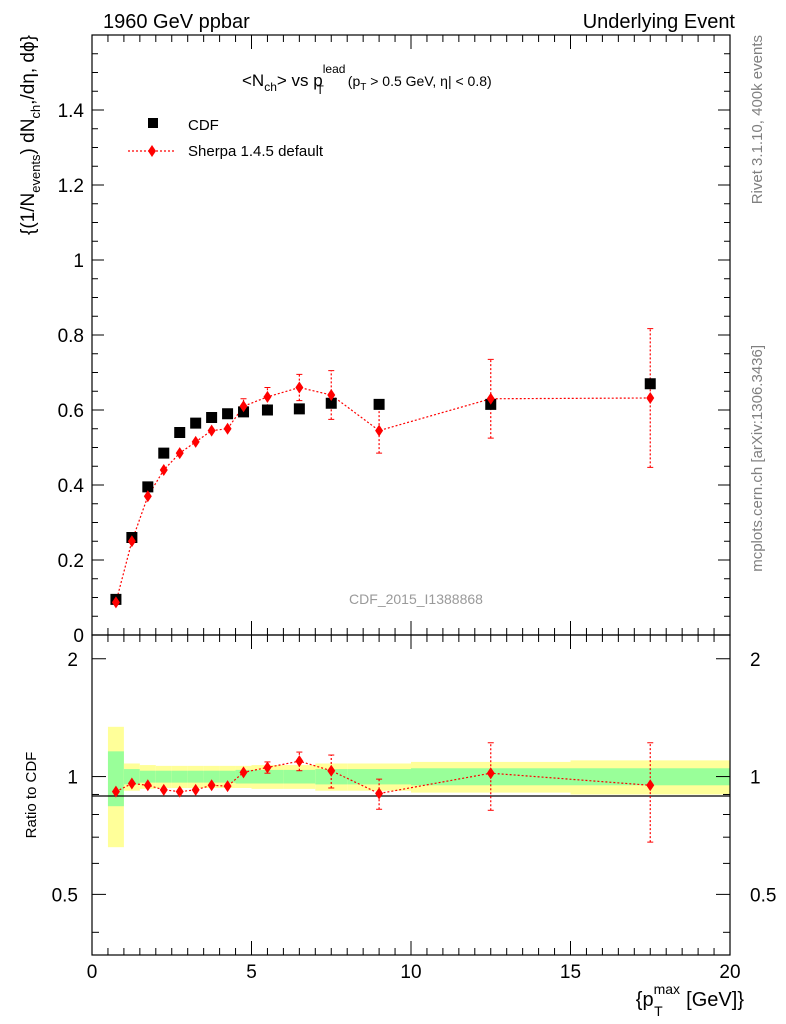  Describe the element at coordinates (72, 660) in the screenshot. I see `ratio-y-tick-label-left: 2` at that location.